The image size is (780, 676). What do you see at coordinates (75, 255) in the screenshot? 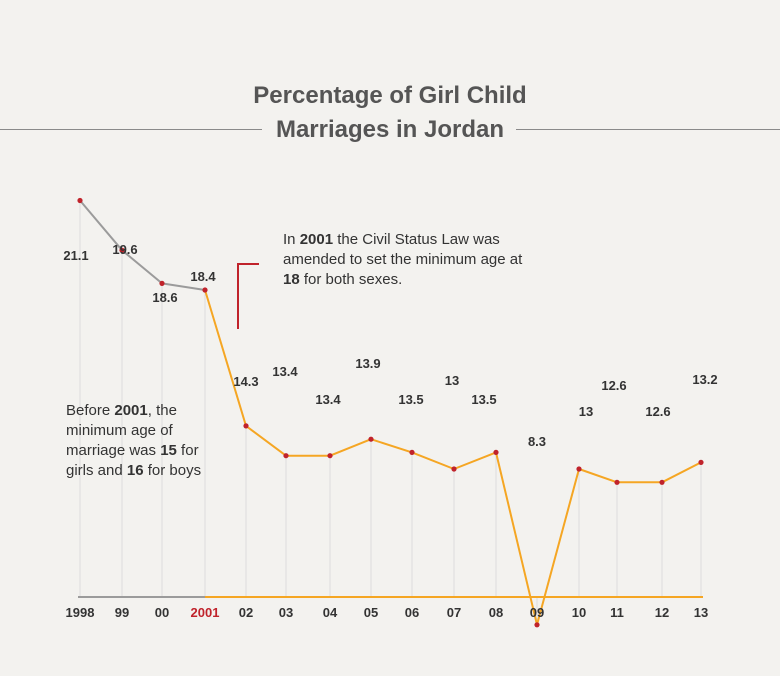
I see `data-label-1998: 21.1` at bounding box center [75, 255].